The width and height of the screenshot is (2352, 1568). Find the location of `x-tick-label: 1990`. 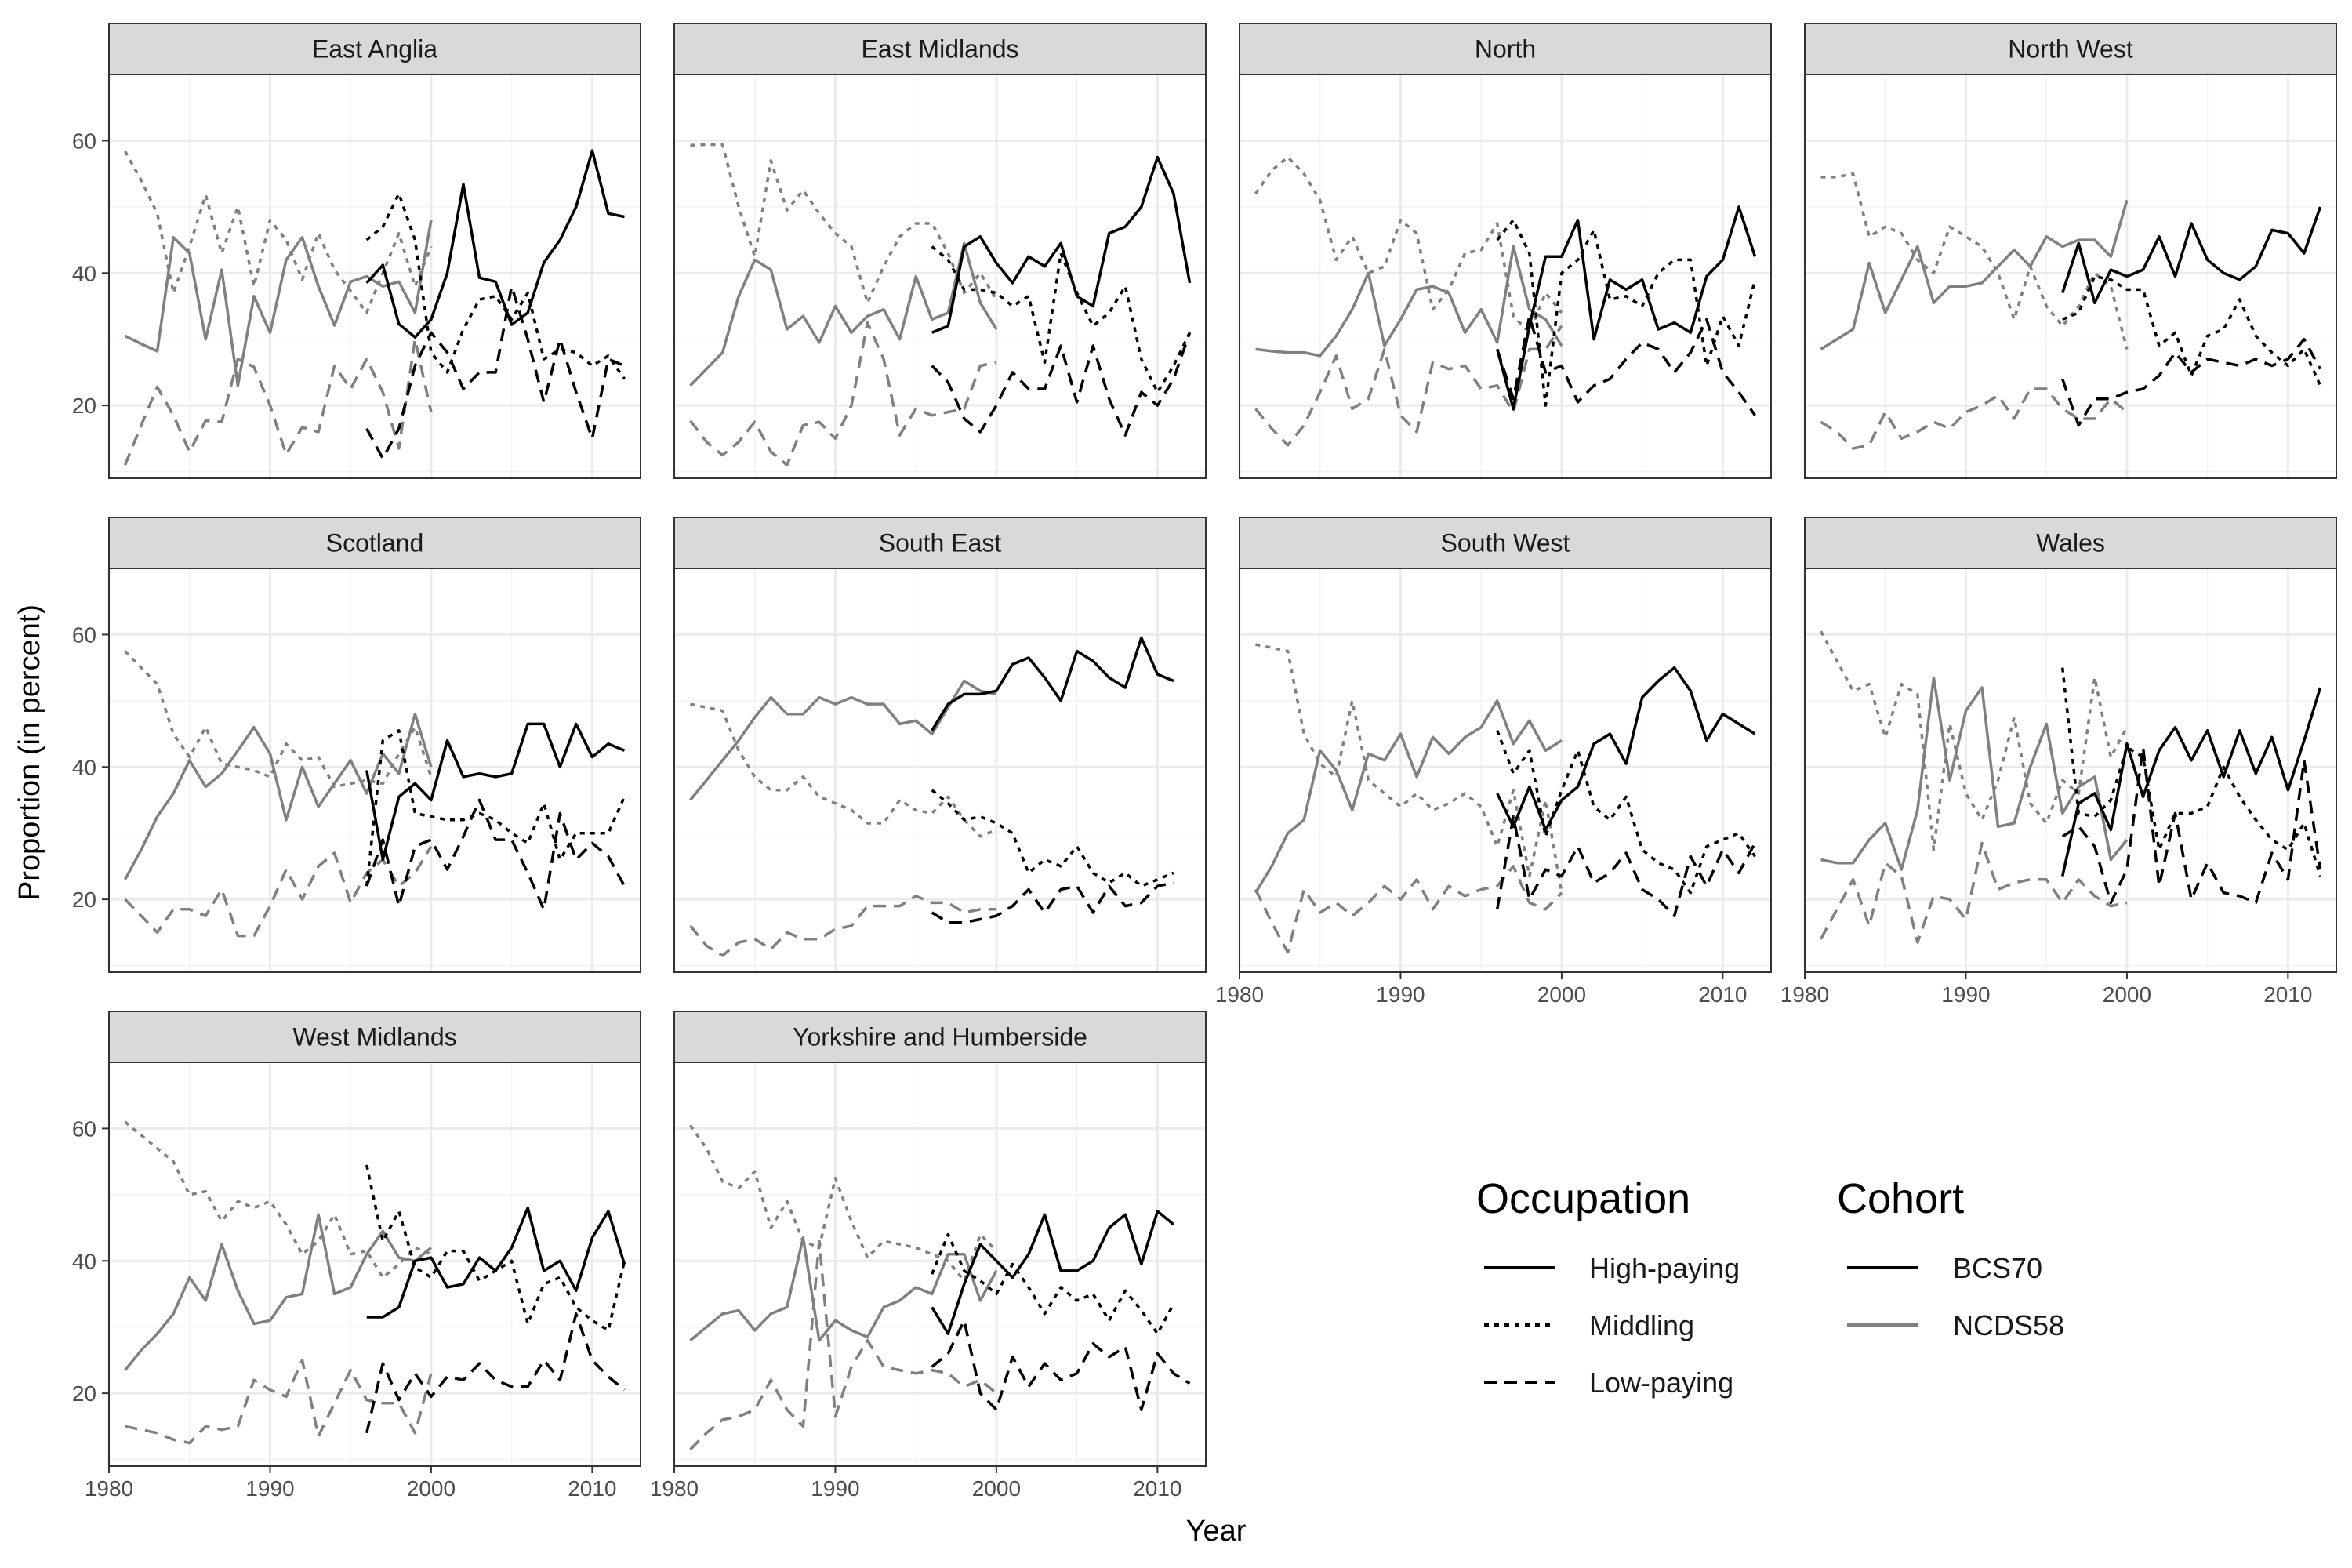

x-tick-label: 1990 is located at coordinates (269, 1488).